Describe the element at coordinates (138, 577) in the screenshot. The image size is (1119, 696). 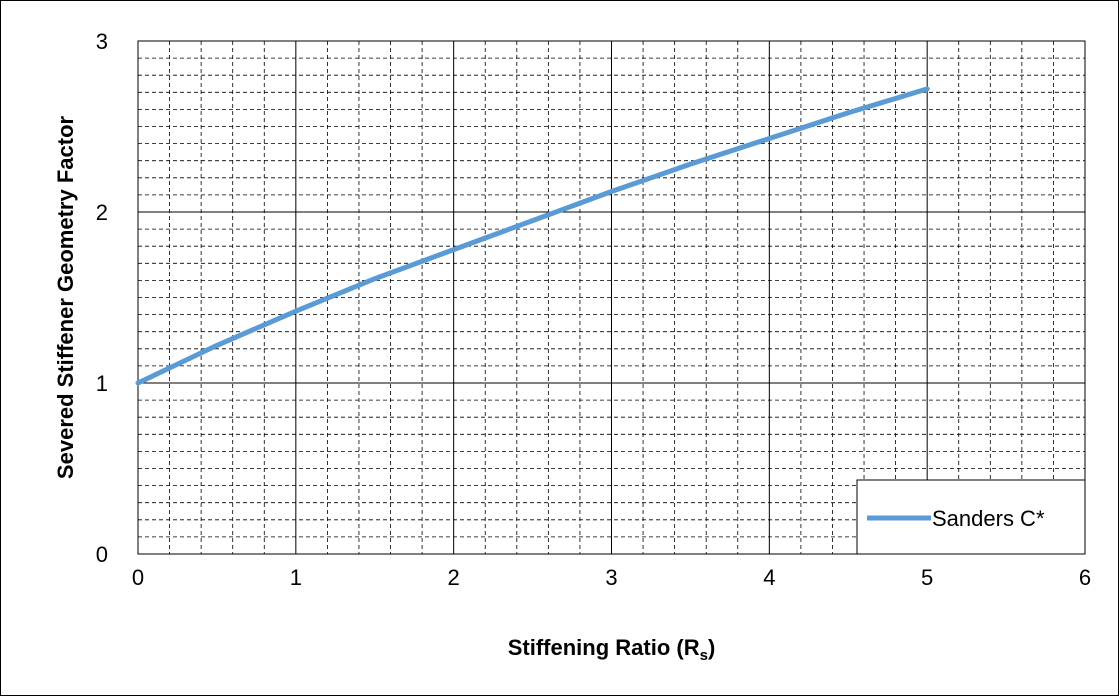
I see `x-tick-label: 0` at that location.